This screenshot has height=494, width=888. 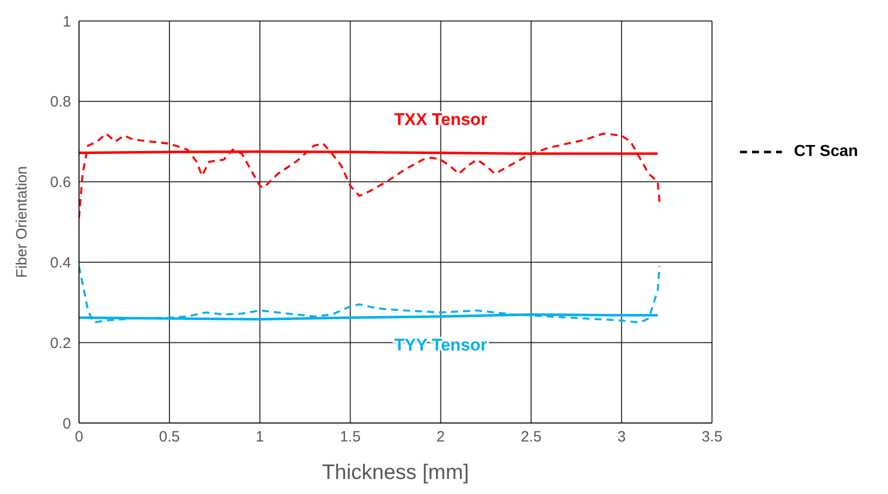 I want to click on x-tick-label: 1, so click(x=260, y=437).